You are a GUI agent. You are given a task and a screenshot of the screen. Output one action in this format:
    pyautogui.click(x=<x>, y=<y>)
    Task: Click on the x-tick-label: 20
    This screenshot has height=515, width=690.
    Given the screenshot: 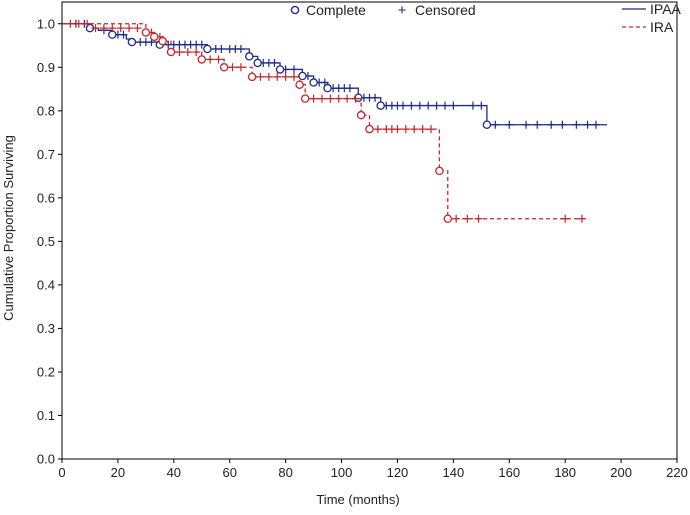 What is the action you would take?
    pyautogui.click(x=118, y=472)
    